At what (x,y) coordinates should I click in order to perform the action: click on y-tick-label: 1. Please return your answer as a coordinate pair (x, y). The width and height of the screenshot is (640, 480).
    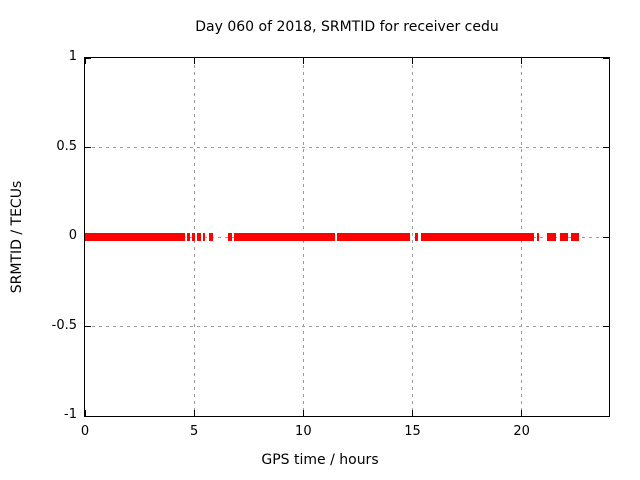
    Looking at the image, I should click on (72, 56).